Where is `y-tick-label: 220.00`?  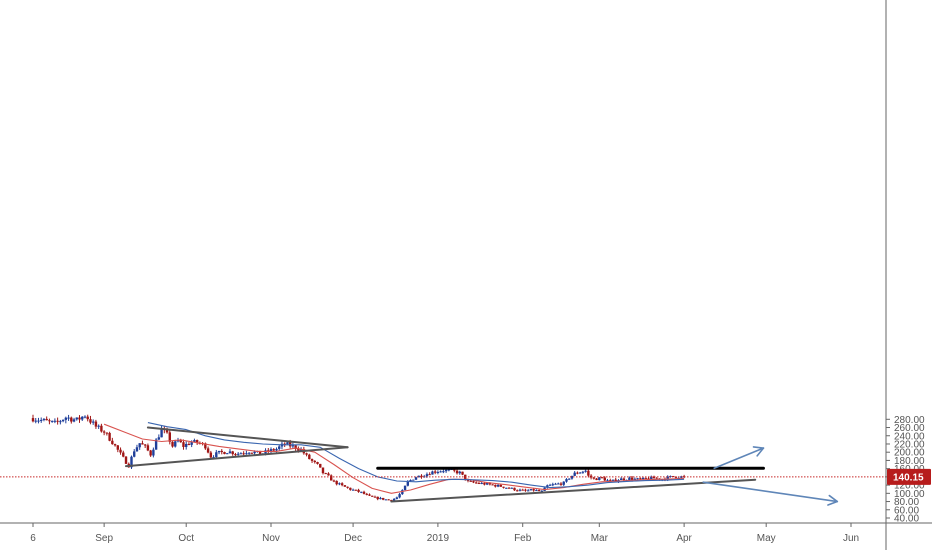
y-tick-label: 220.00 is located at coordinates (909, 444).